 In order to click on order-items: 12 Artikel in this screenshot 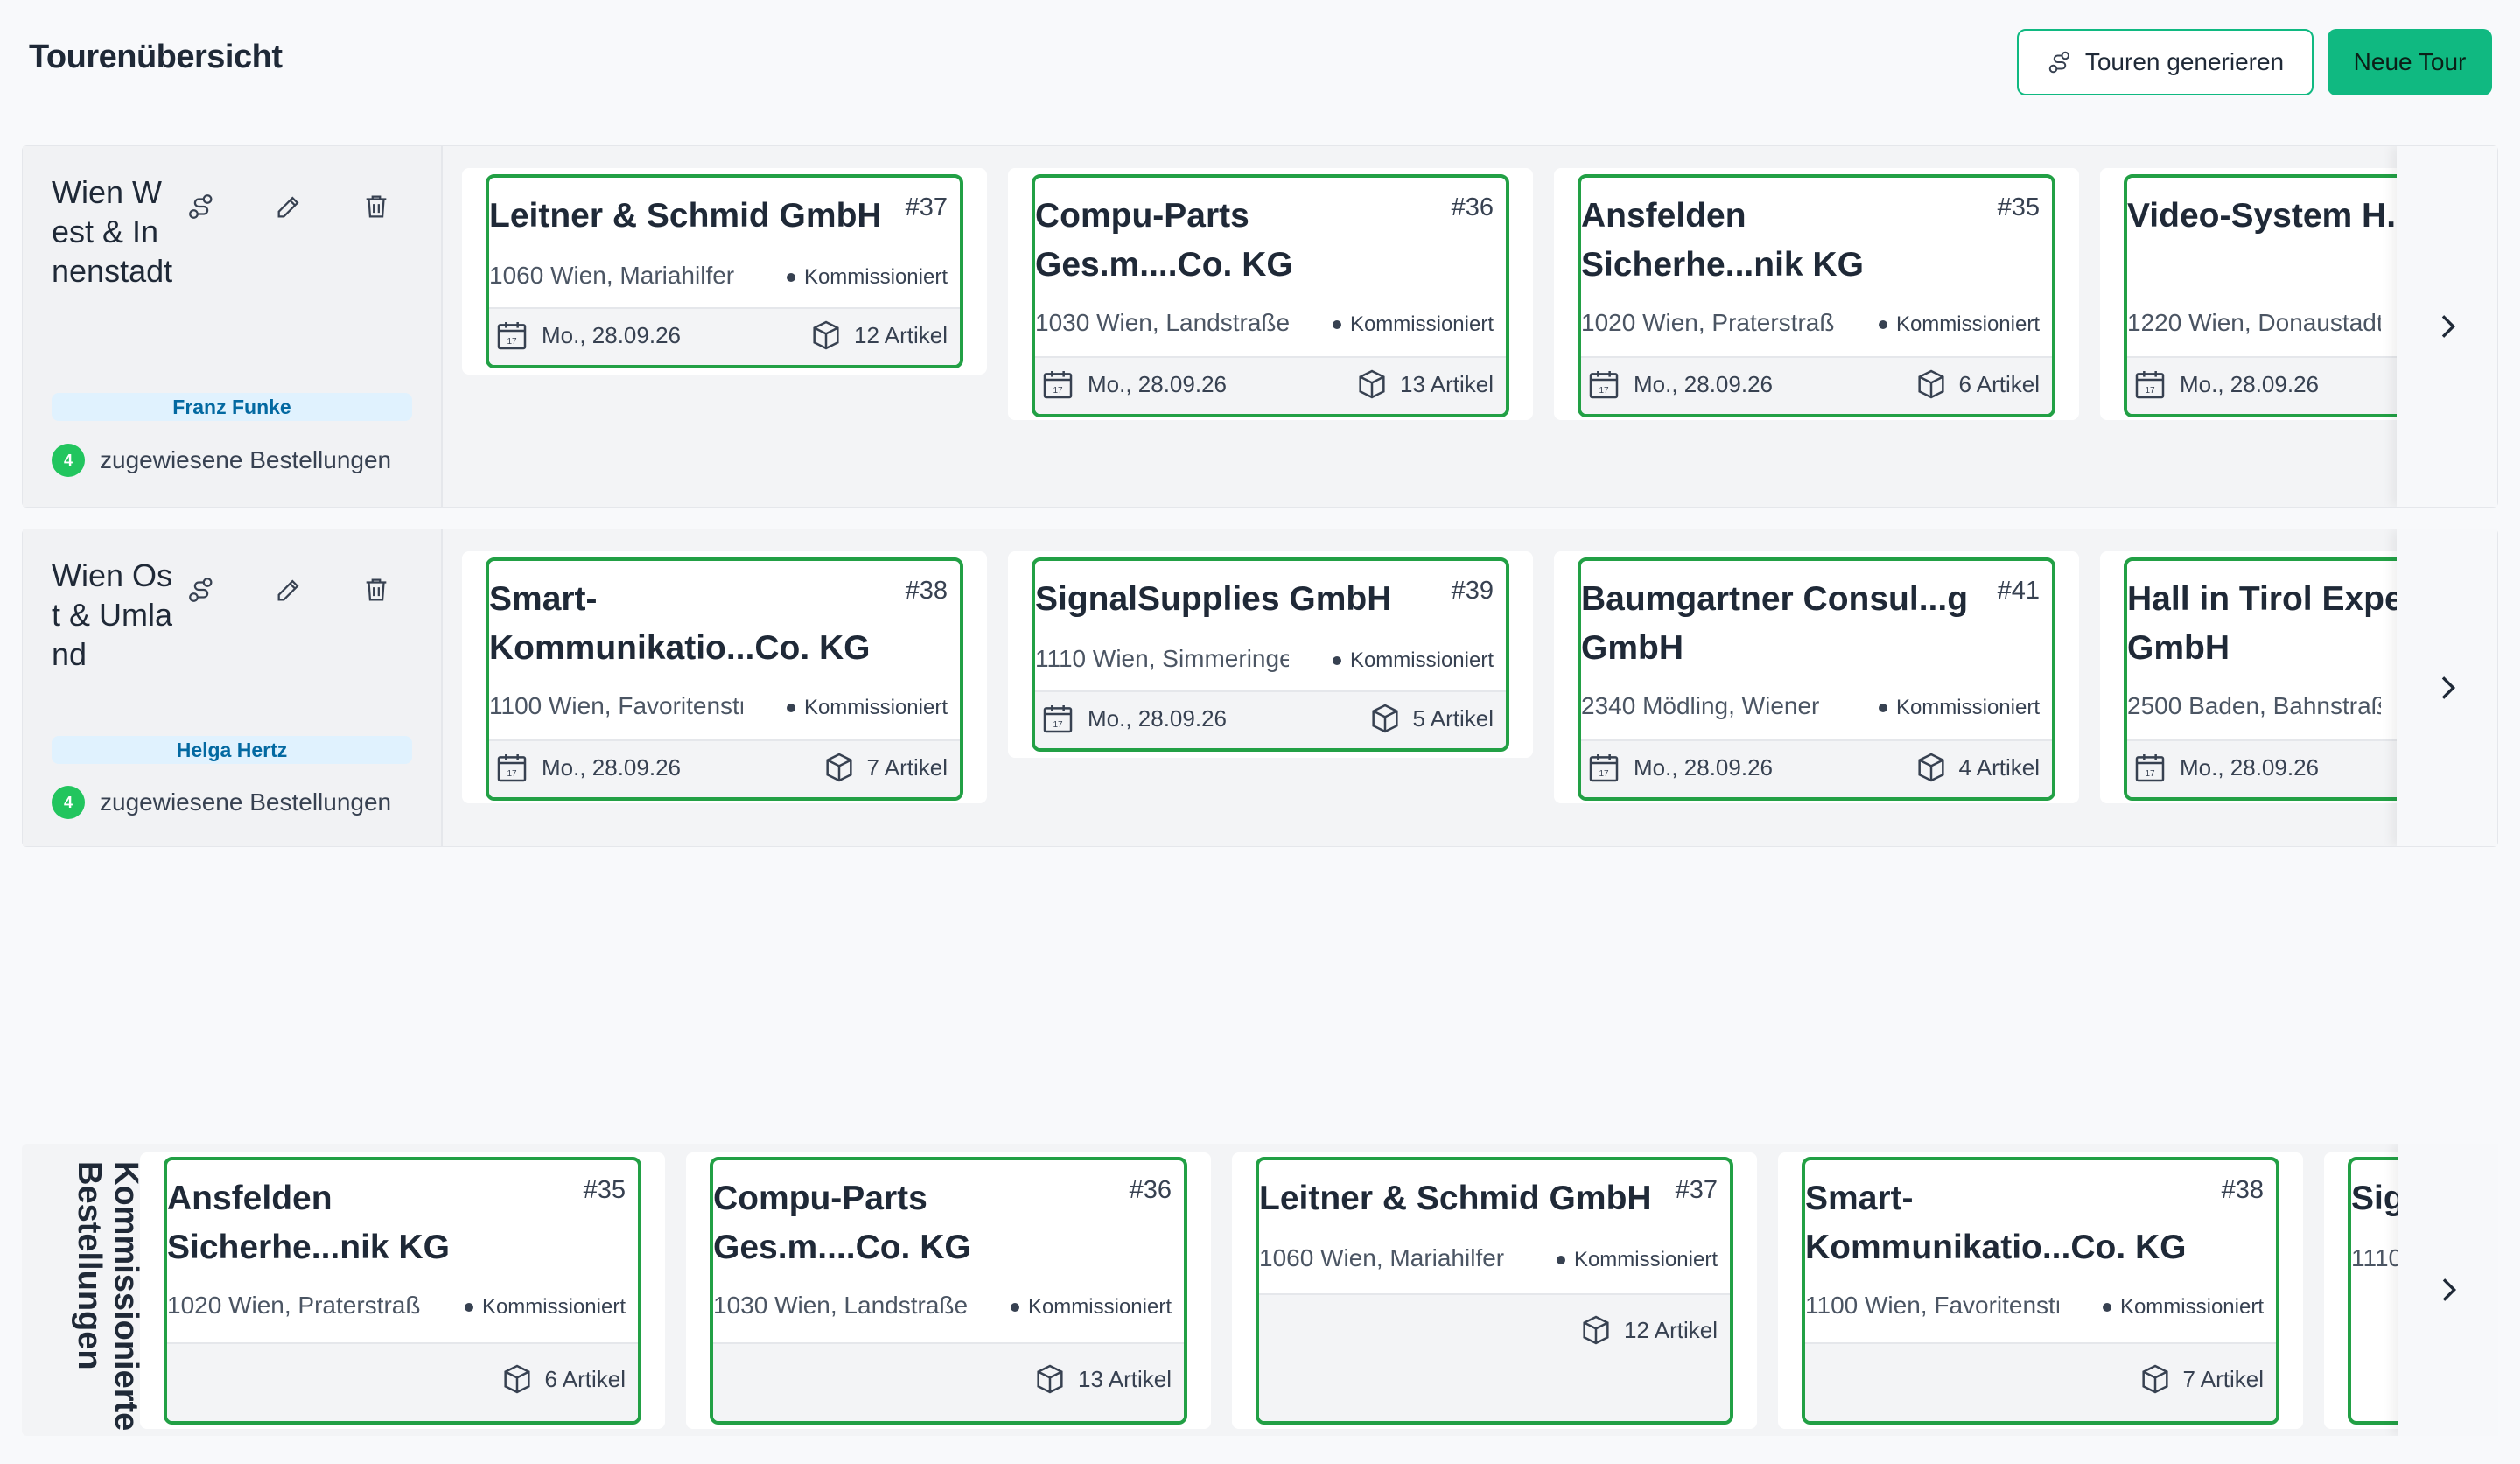, I will do `click(878, 336)`.